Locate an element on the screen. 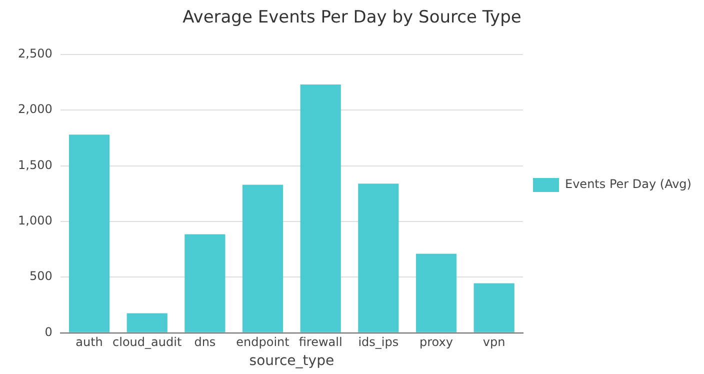 The height and width of the screenshot is (374, 704). x-tick-label: firewall is located at coordinates (320, 342).